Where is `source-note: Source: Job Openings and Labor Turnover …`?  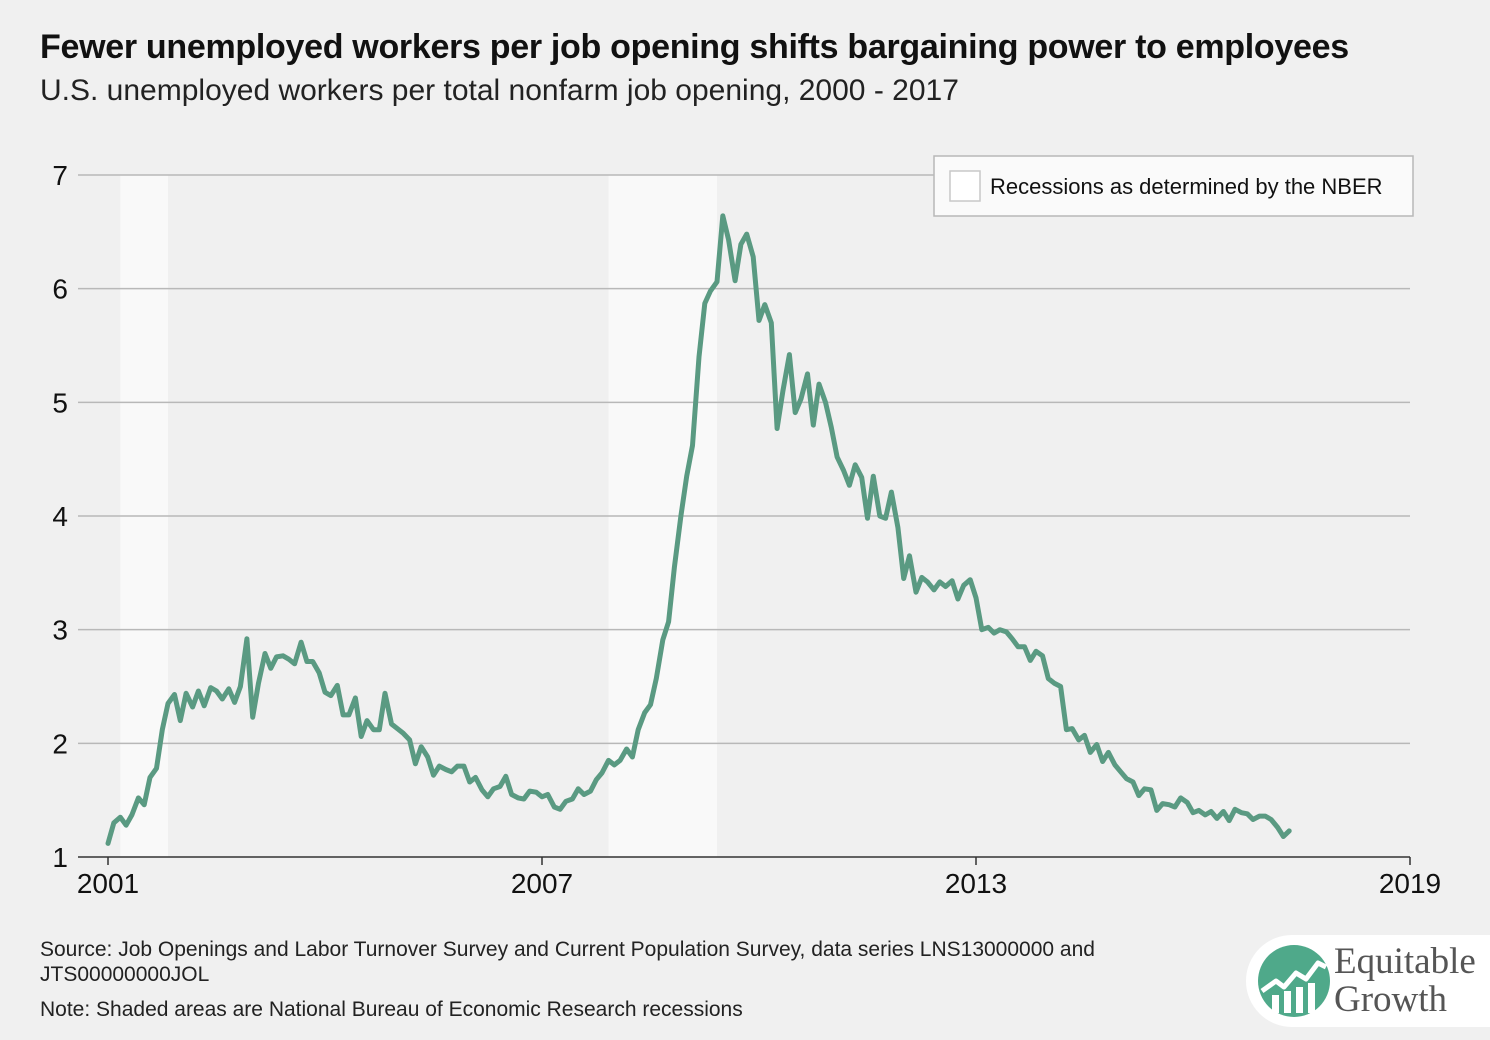
source-note: Source: Job Openings and Labor Turnover … is located at coordinates (567, 962).